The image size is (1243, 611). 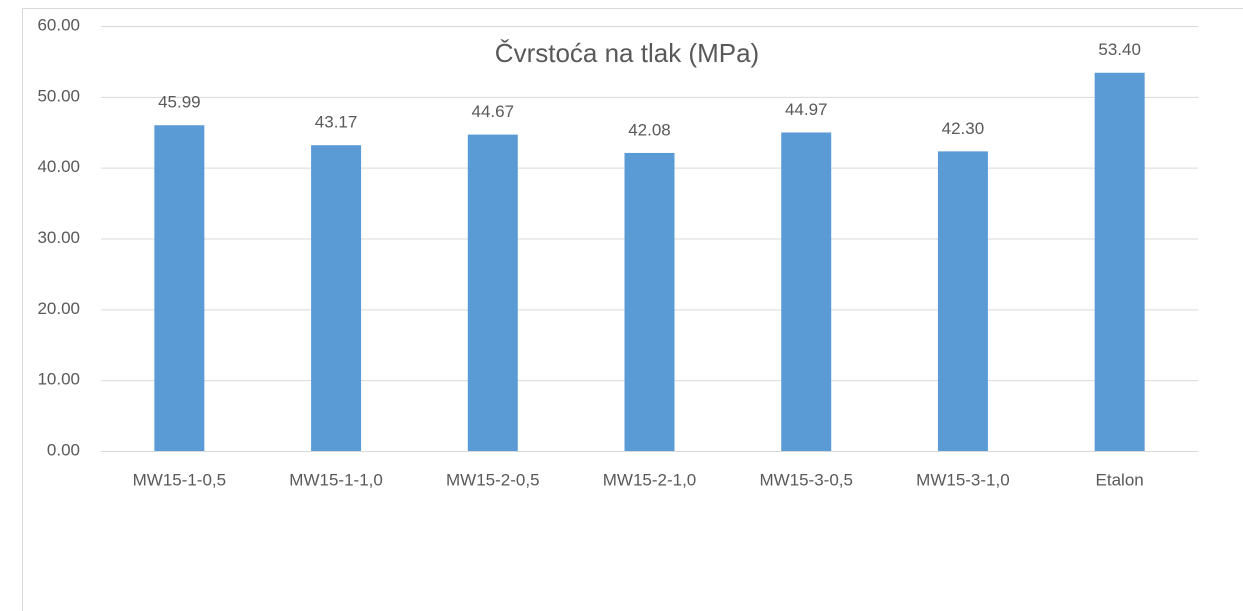 What do you see at coordinates (58, 379) in the screenshot?
I see `y-tick-label: 10.00` at bounding box center [58, 379].